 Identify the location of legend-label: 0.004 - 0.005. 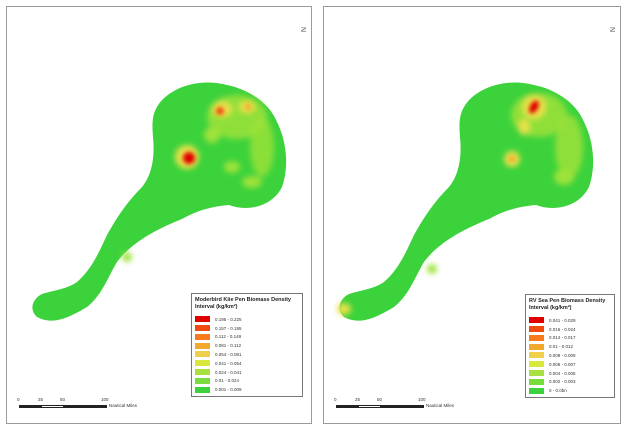
(562, 373).